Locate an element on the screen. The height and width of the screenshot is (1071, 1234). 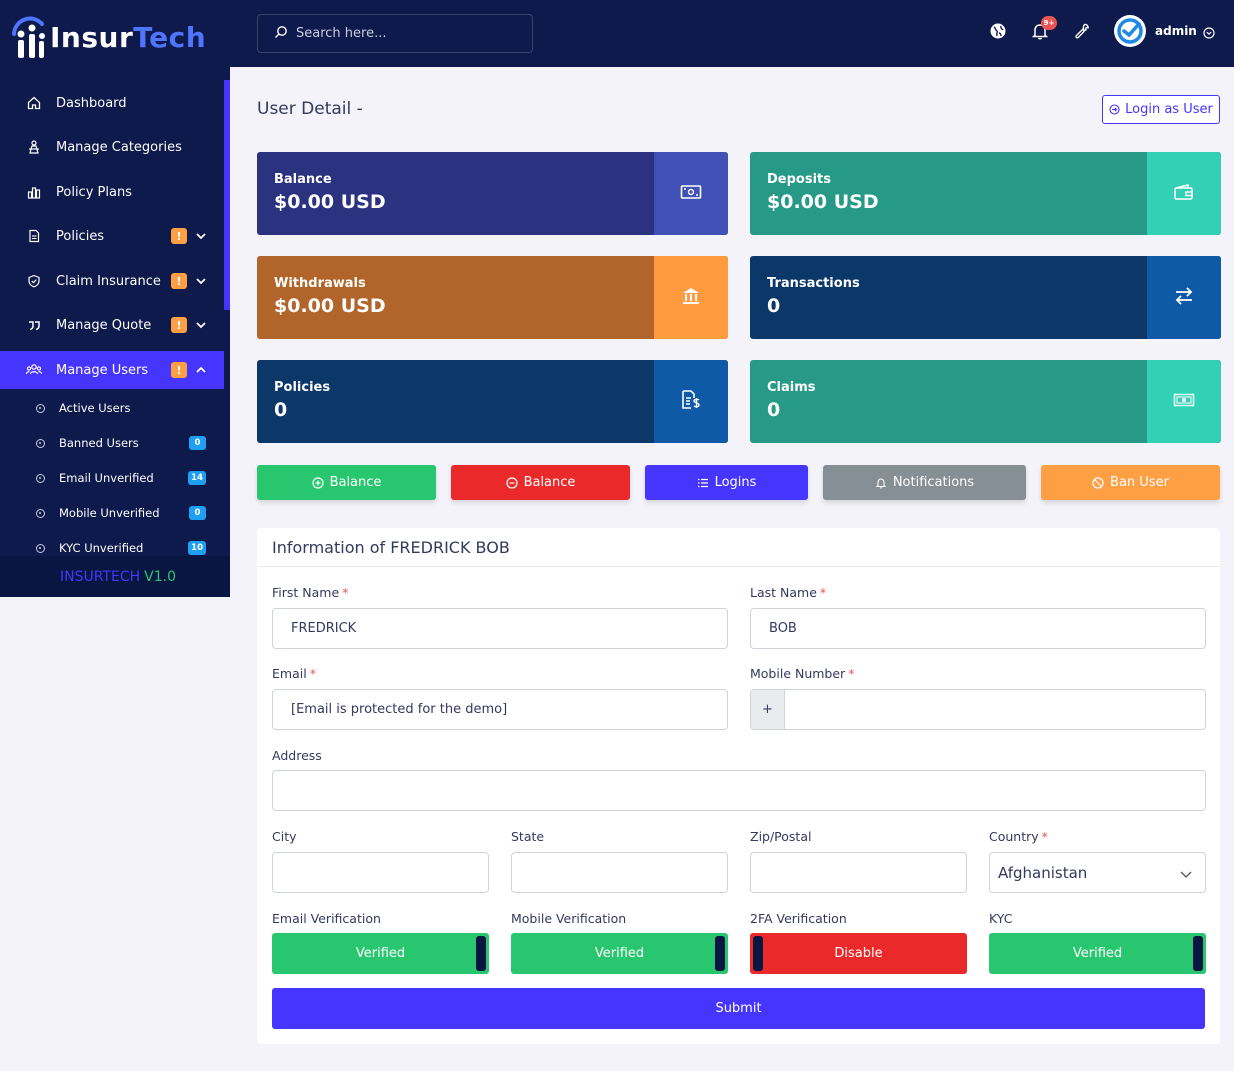
sidebar-subitem-kyc-unverified: KYC Unverified 10 is located at coordinates (112, 548).